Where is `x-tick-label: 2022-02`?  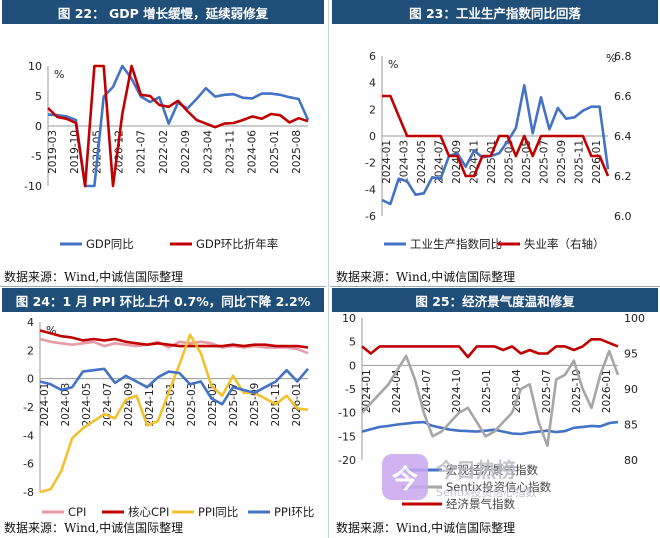 x-tick-label: 2022-02 is located at coordinates (164, 152).